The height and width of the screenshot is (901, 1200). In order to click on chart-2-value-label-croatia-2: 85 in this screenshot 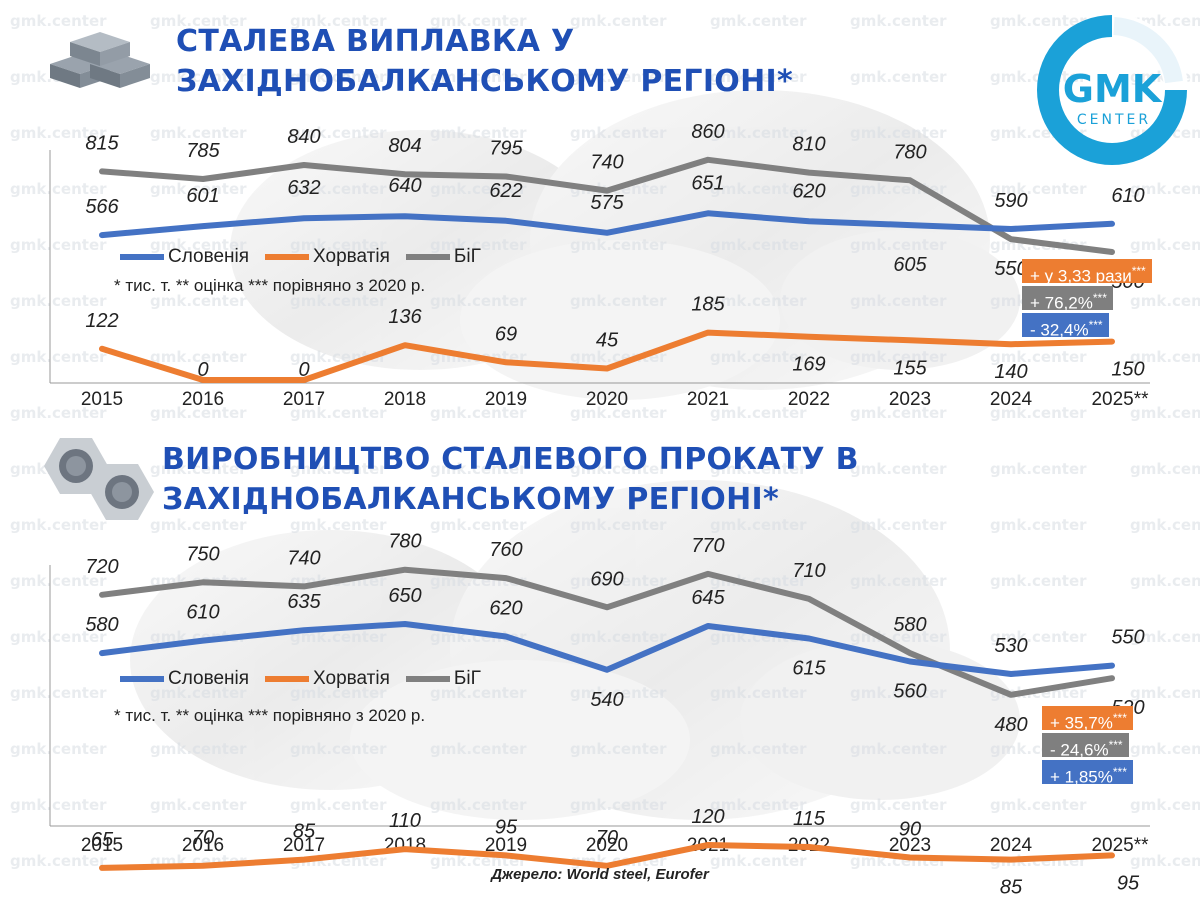, I will do `click(304, 832)`.